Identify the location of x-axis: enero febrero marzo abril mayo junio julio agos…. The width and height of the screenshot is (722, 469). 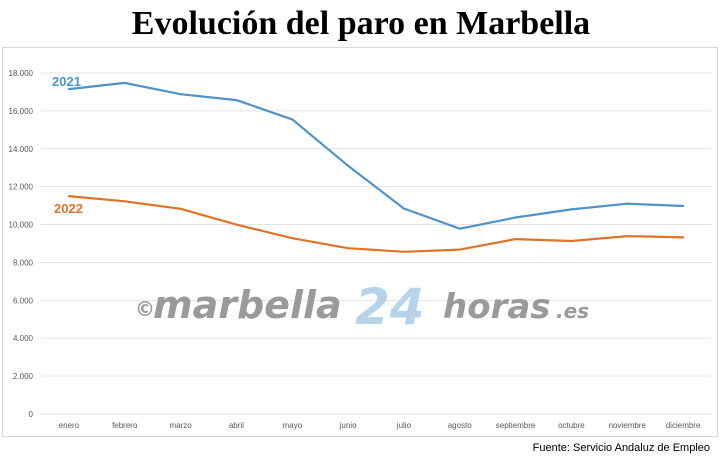
(380, 425).